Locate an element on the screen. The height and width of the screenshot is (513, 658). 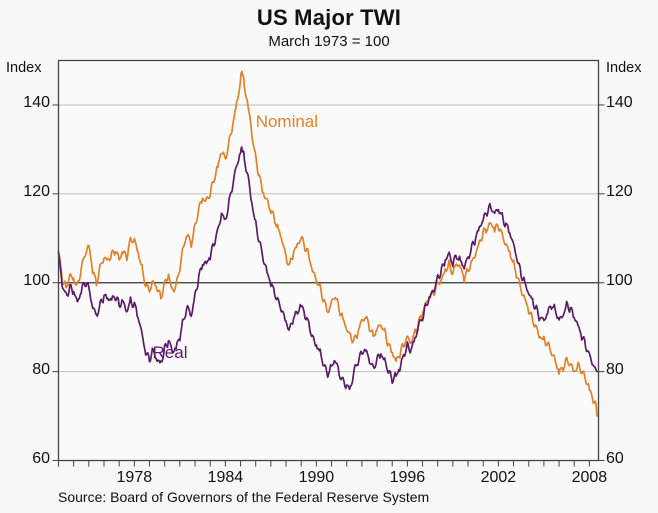
y-axis-tick-left-60: 60 is located at coordinates (41, 458).